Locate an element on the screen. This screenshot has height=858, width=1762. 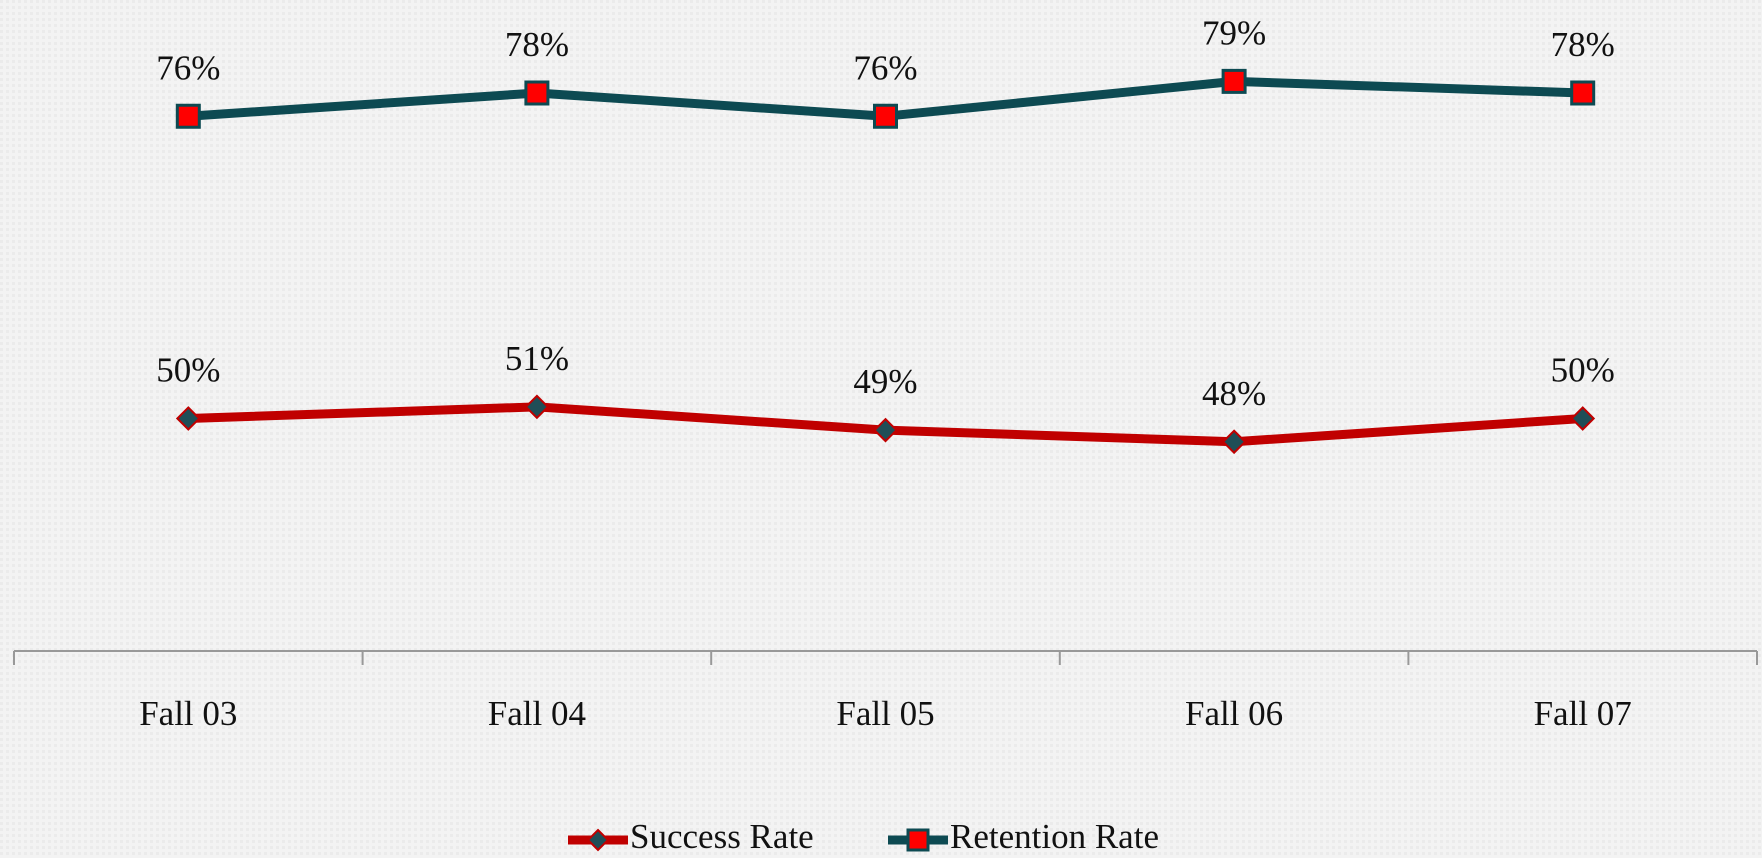
data-label: 79% is located at coordinates (1234, 32).